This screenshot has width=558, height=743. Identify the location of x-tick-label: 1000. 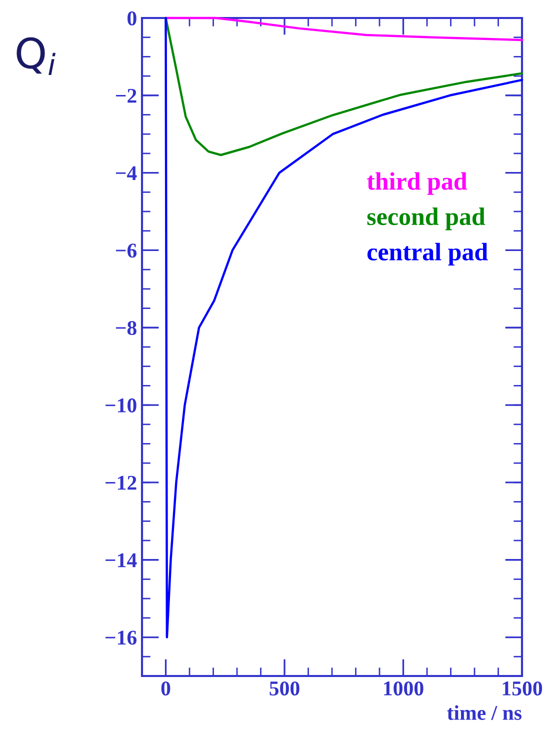
(404, 688).